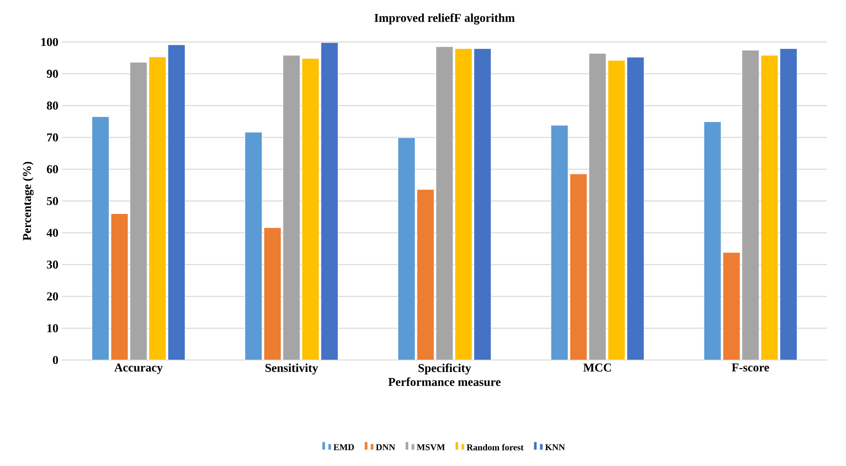  I want to click on legend-label: Random forest, so click(495, 447).